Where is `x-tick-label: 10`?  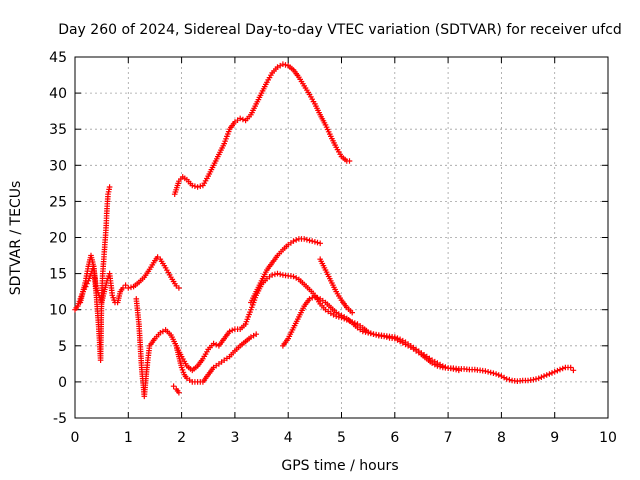 x-tick-label: 10 is located at coordinates (608, 438).